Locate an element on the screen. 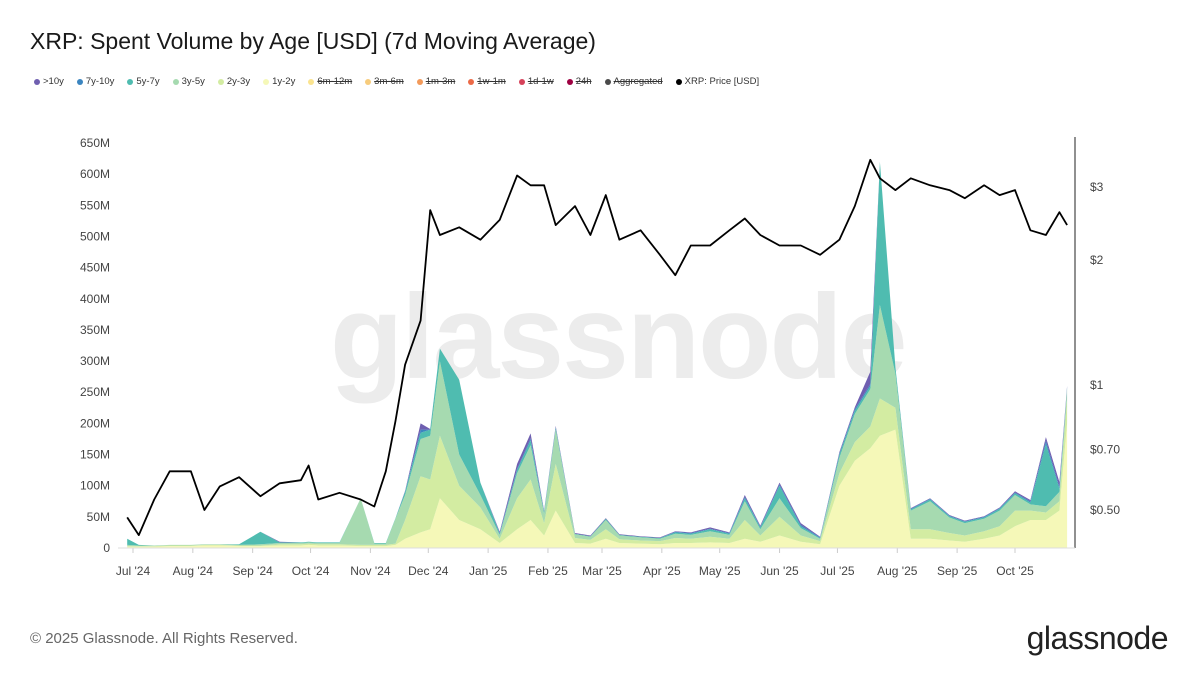 The image size is (1200, 675). legend-label: 1d-1w is located at coordinates (540, 81).